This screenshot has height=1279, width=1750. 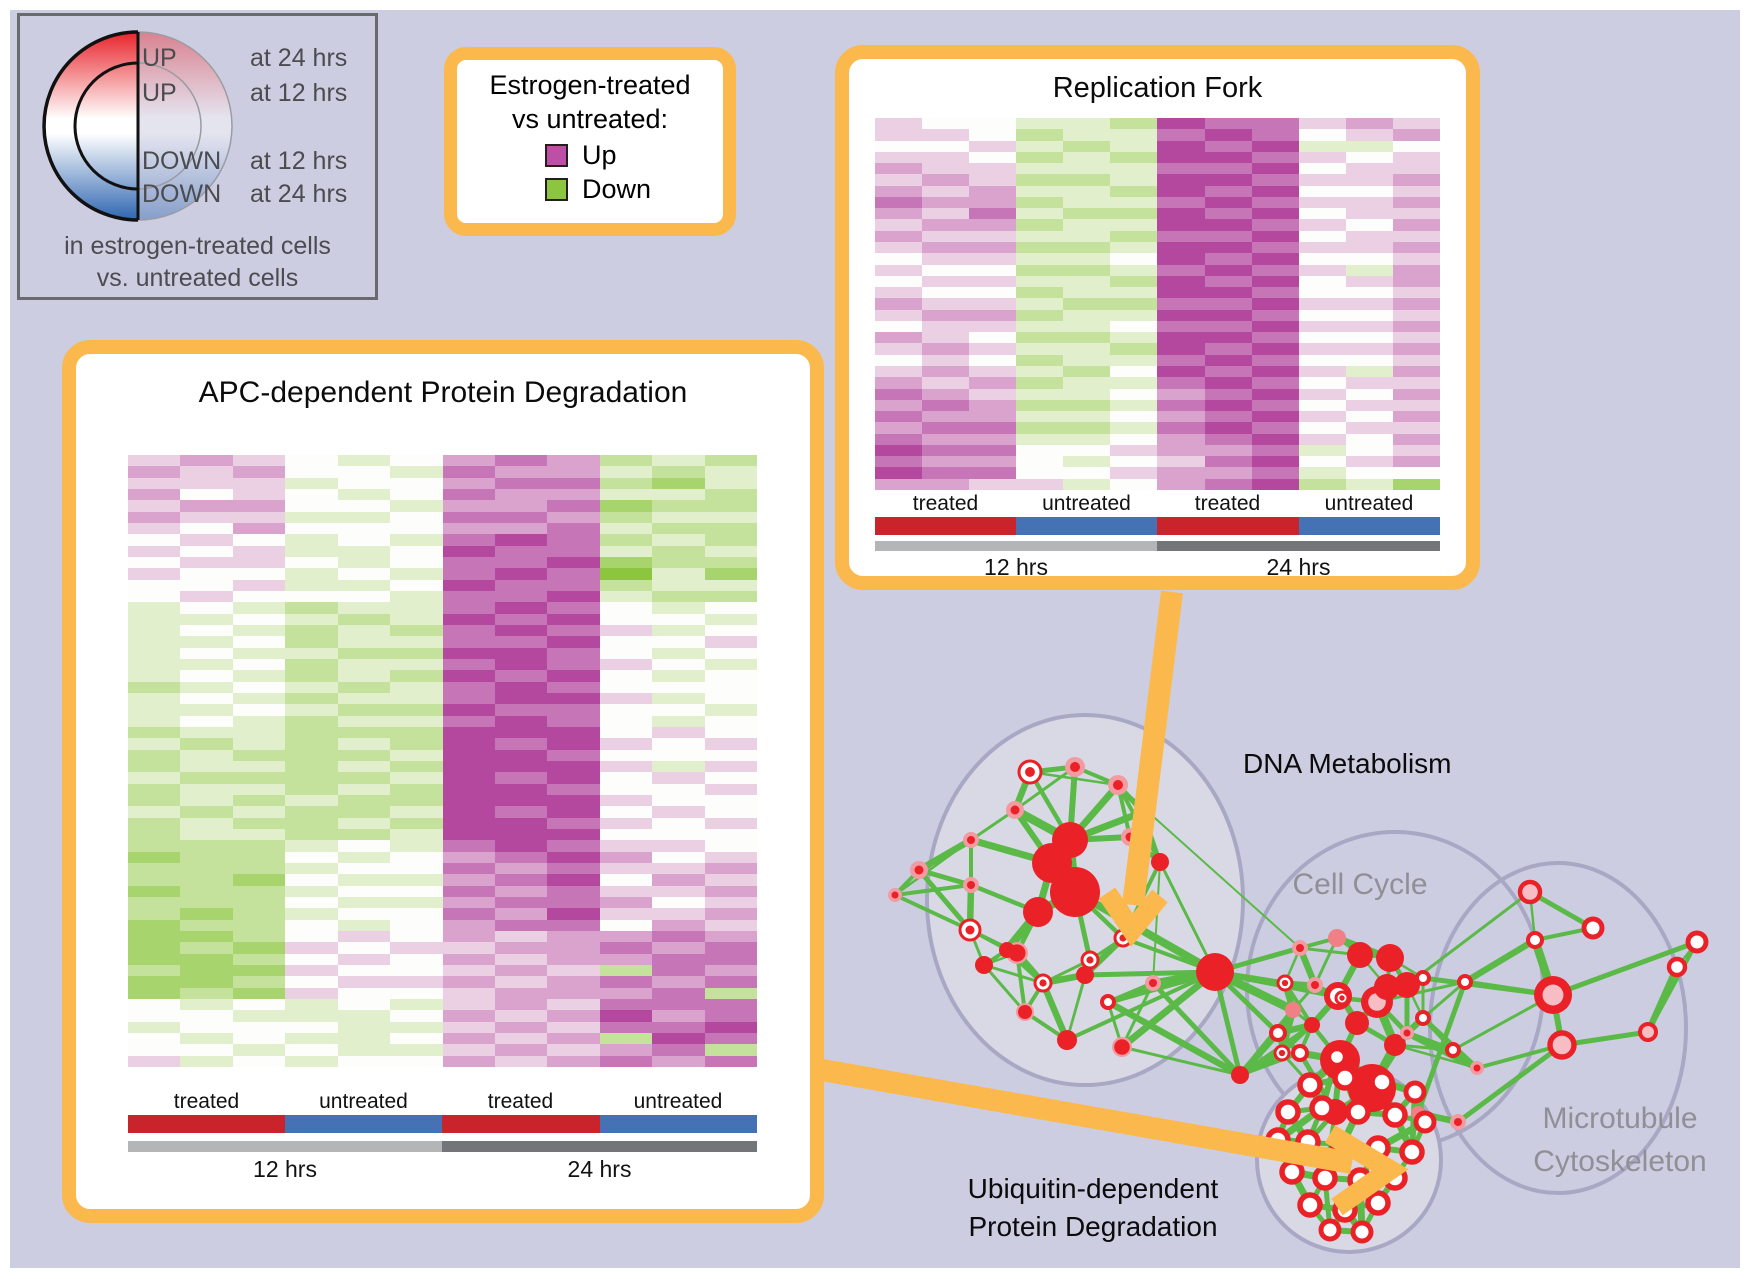 What do you see at coordinates (1157, 304) in the screenshot?
I see `replication-fork-heatmap` at bounding box center [1157, 304].